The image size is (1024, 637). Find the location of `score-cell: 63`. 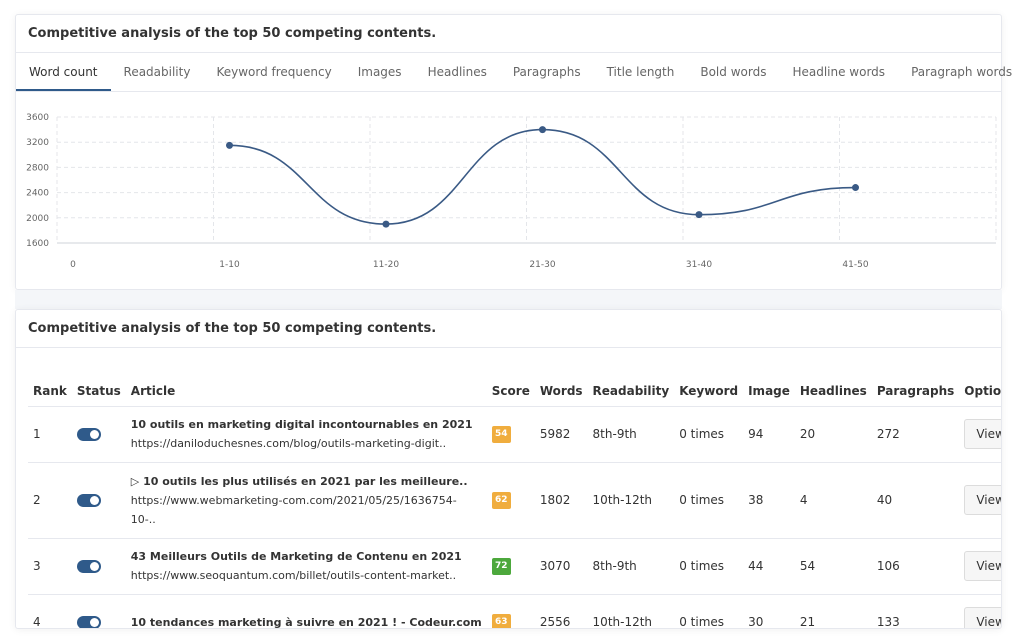

score-cell: 63 is located at coordinates (510, 611).